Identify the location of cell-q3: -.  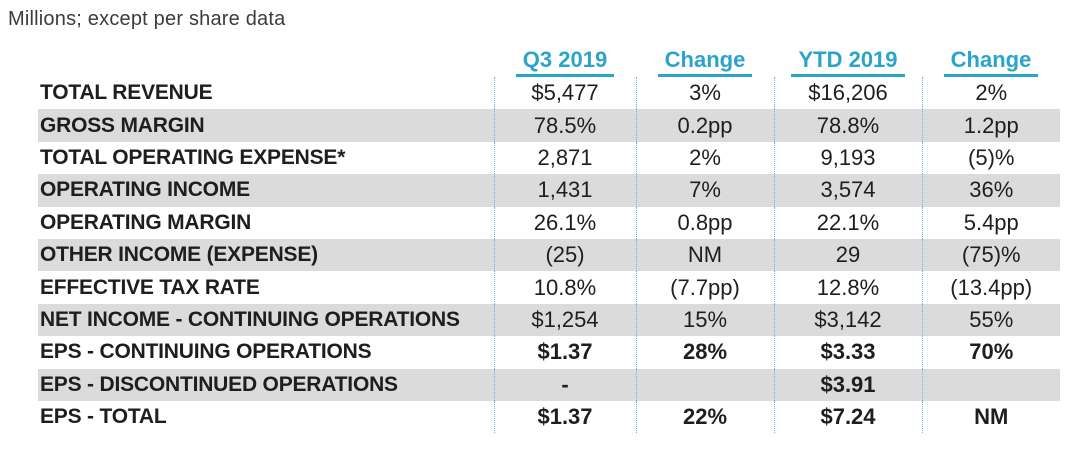
(564, 384).